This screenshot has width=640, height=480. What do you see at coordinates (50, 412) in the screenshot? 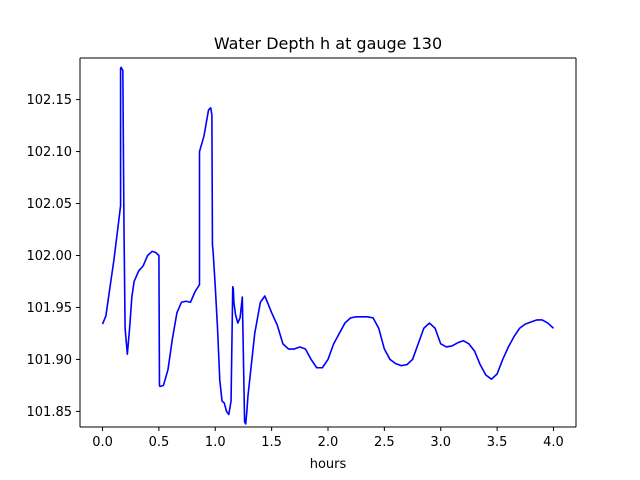
I see `y-tick-label: 101.85` at bounding box center [50, 412].